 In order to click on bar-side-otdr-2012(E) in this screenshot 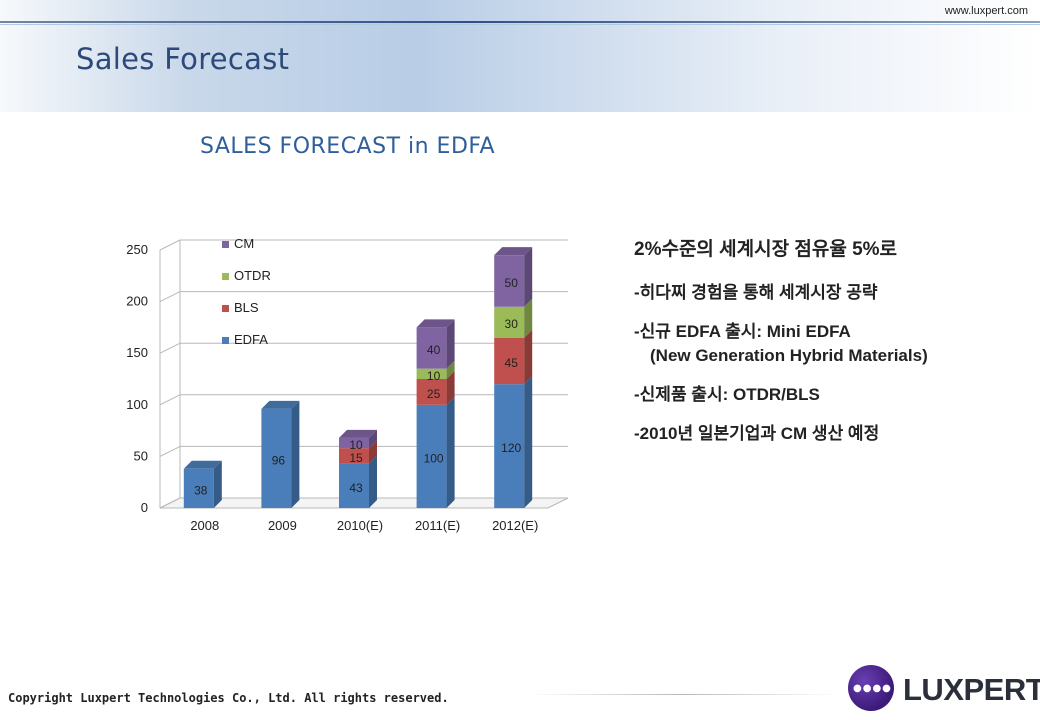, I will do `click(528, 318)`.